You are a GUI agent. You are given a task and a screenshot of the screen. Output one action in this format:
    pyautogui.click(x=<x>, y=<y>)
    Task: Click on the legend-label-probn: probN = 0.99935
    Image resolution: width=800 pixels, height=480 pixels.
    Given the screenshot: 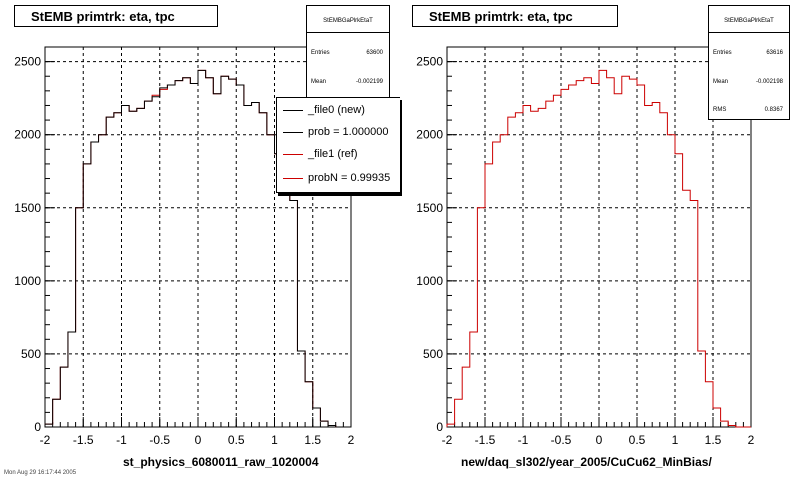 What is the action you would take?
    pyautogui.click(x=349, y=178)
    